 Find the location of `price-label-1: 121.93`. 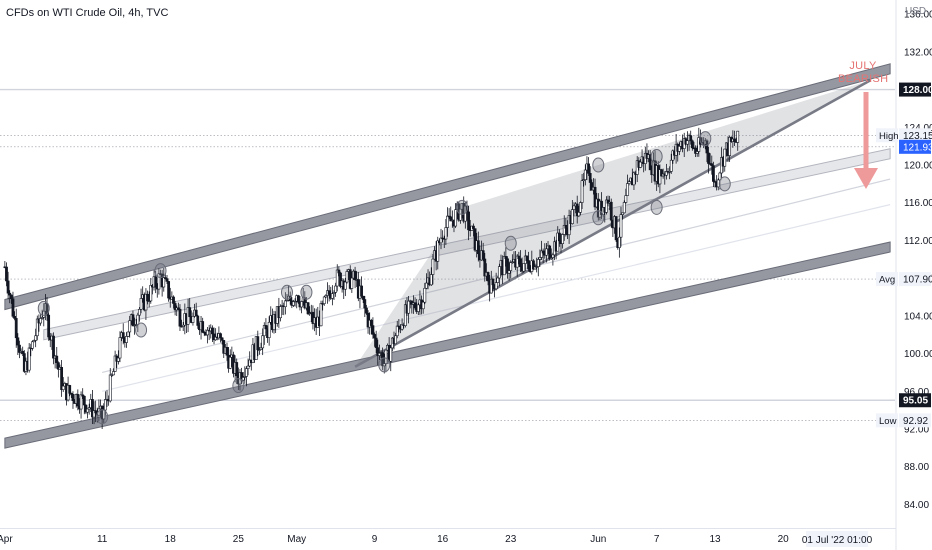

price-label-1: 121.93 is located at coordinates (917, 147).